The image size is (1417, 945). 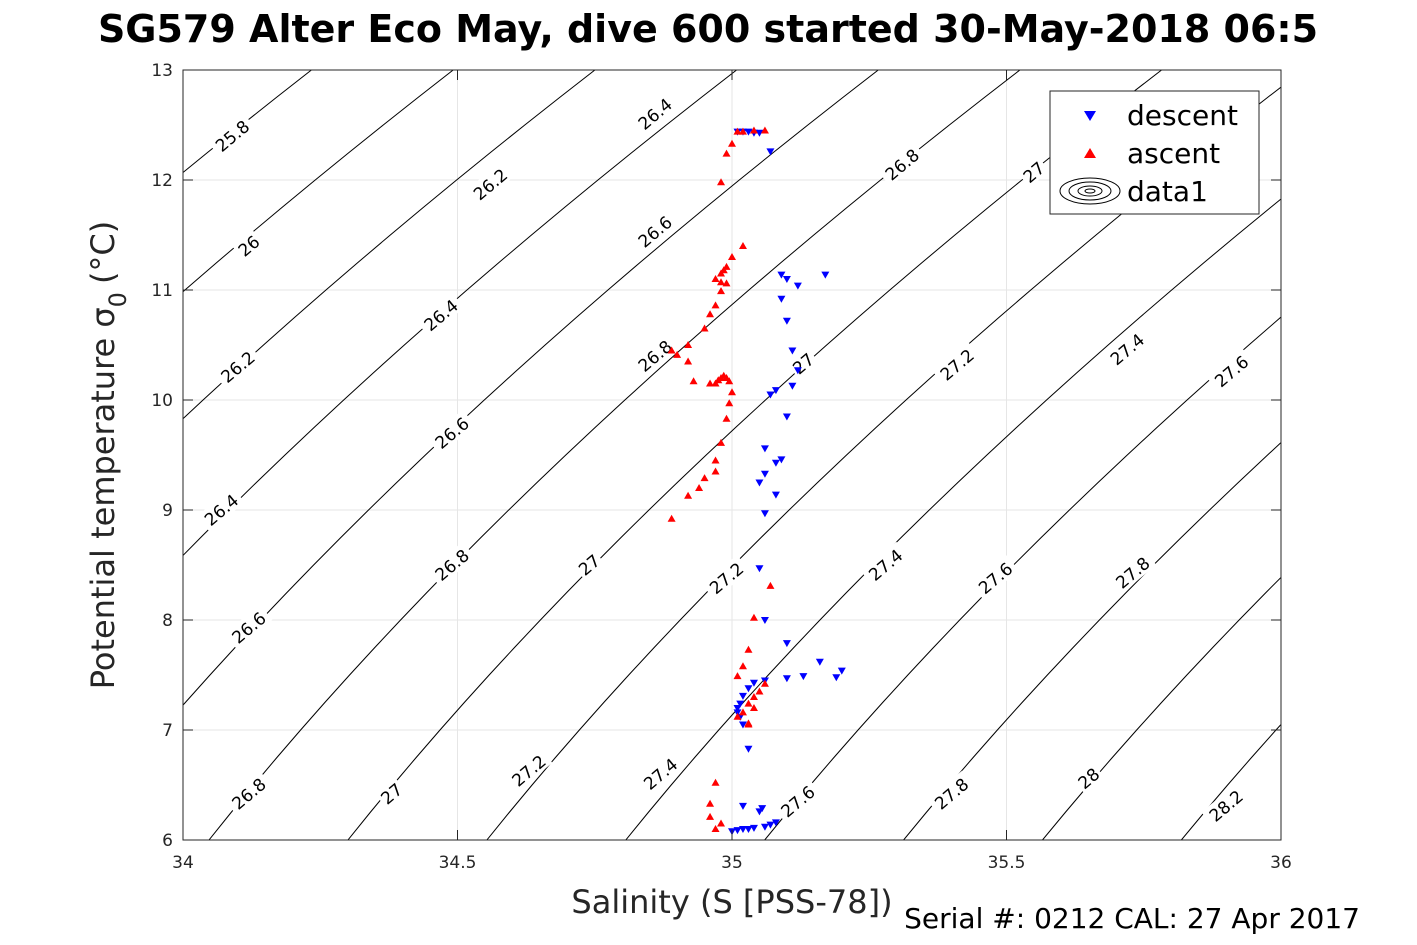 I want to click on legend: descent ascent data1, so click(x=1154, y=152).